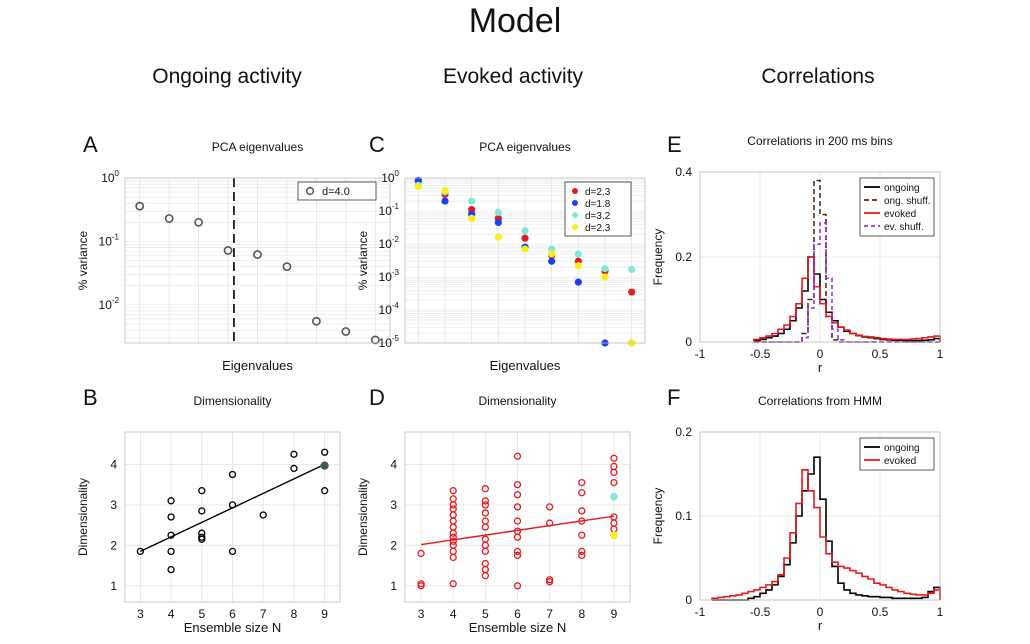  Describe the element at coordinates (820, 401) in the screenshot. I see `chart-title: Correlations from HMM` at that location.